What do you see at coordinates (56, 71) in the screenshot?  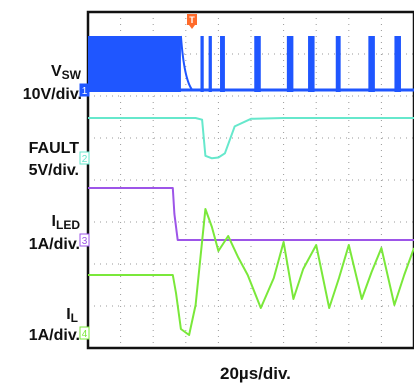 I see `ch1-name: V` at bounding box center [56, 71].